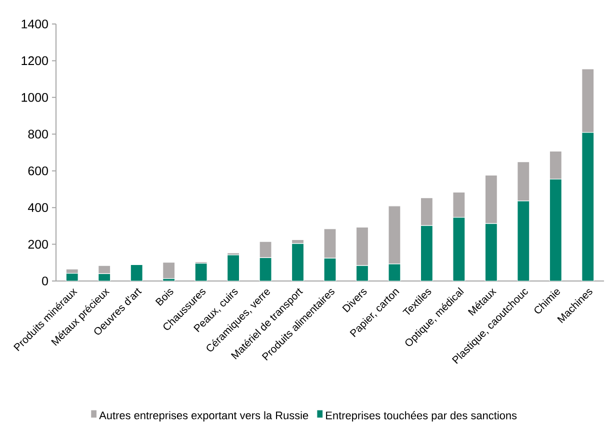 The height and width of the screenshot is (432, 609). I want to click on y-tick-label: 0, so click(45, 281).